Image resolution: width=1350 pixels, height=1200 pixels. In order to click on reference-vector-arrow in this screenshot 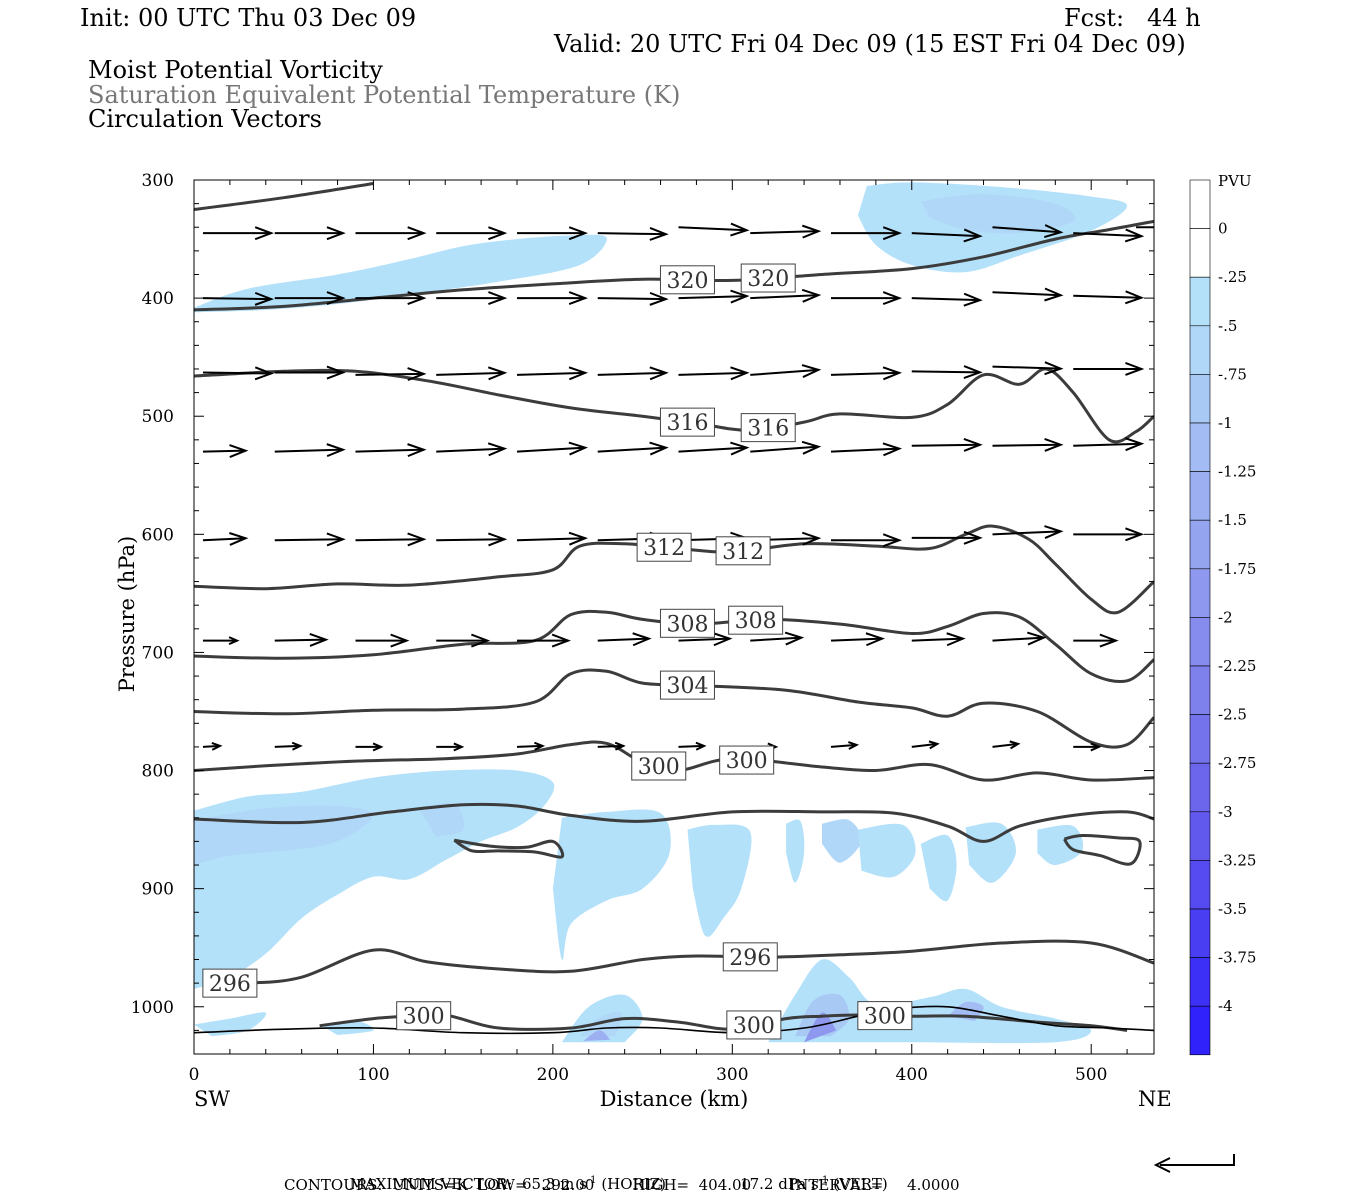, I will do `click(1194, 1163)`.